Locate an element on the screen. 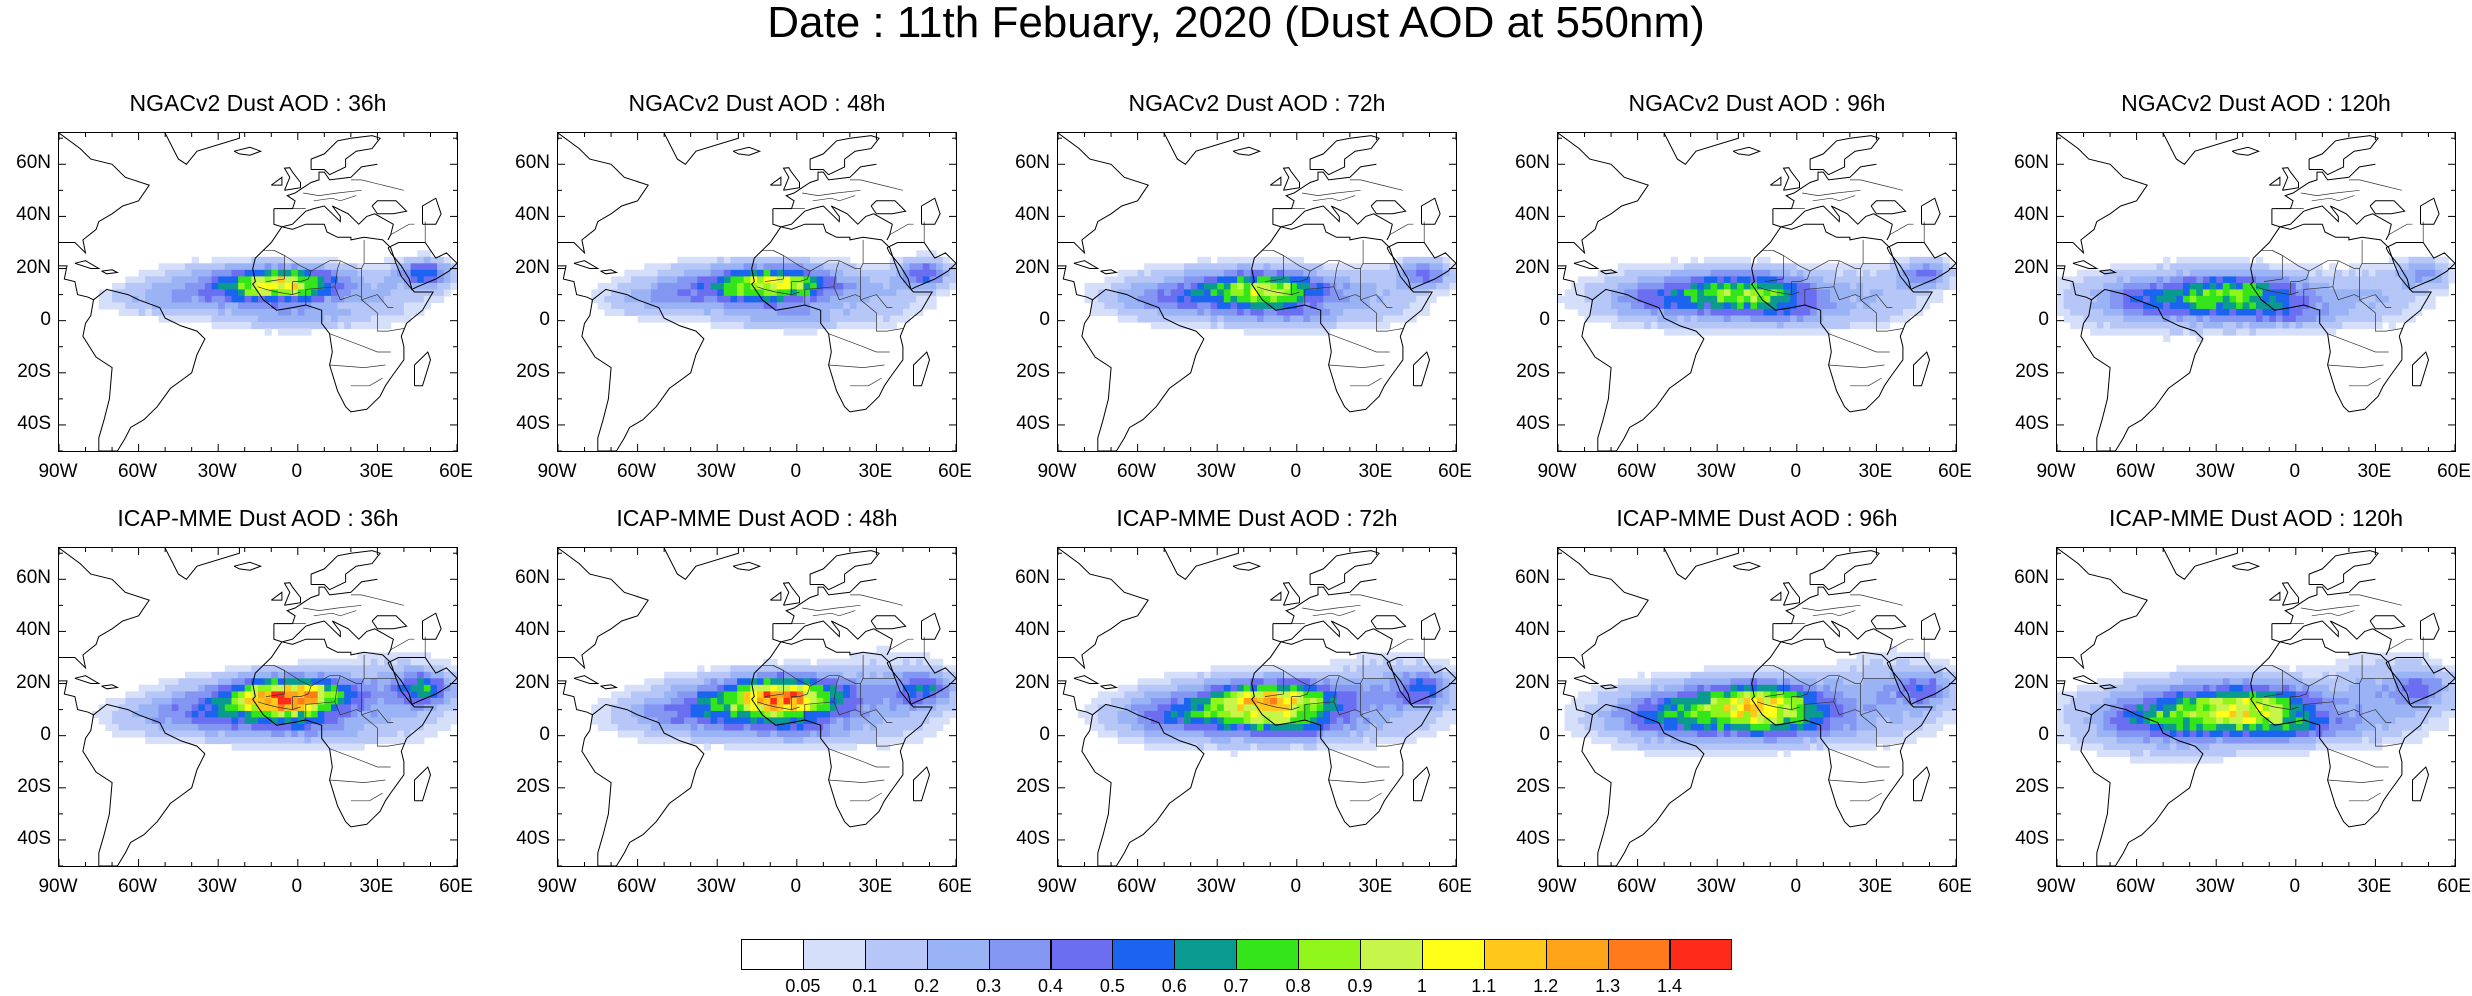  panel-title: ICAP-MME Dust AOD : 36h is located at coordinates (258, 518).